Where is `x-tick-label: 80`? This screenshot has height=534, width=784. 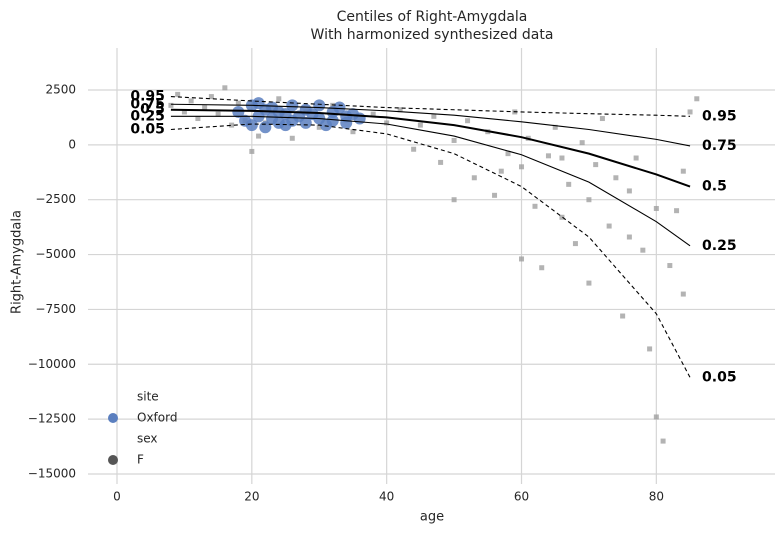
x-tick-label: 80 is located at coordinates (656, 497).